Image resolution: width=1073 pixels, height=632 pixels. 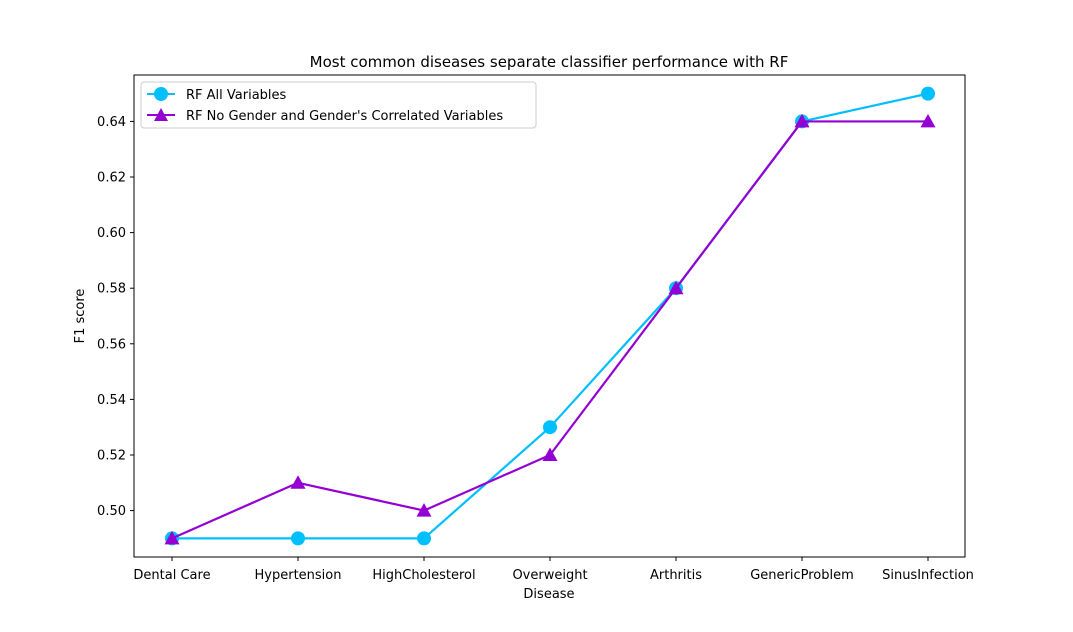 I want to click on legend-label-rf-all-variables: RF All Variables, so click(x=236, y=95).